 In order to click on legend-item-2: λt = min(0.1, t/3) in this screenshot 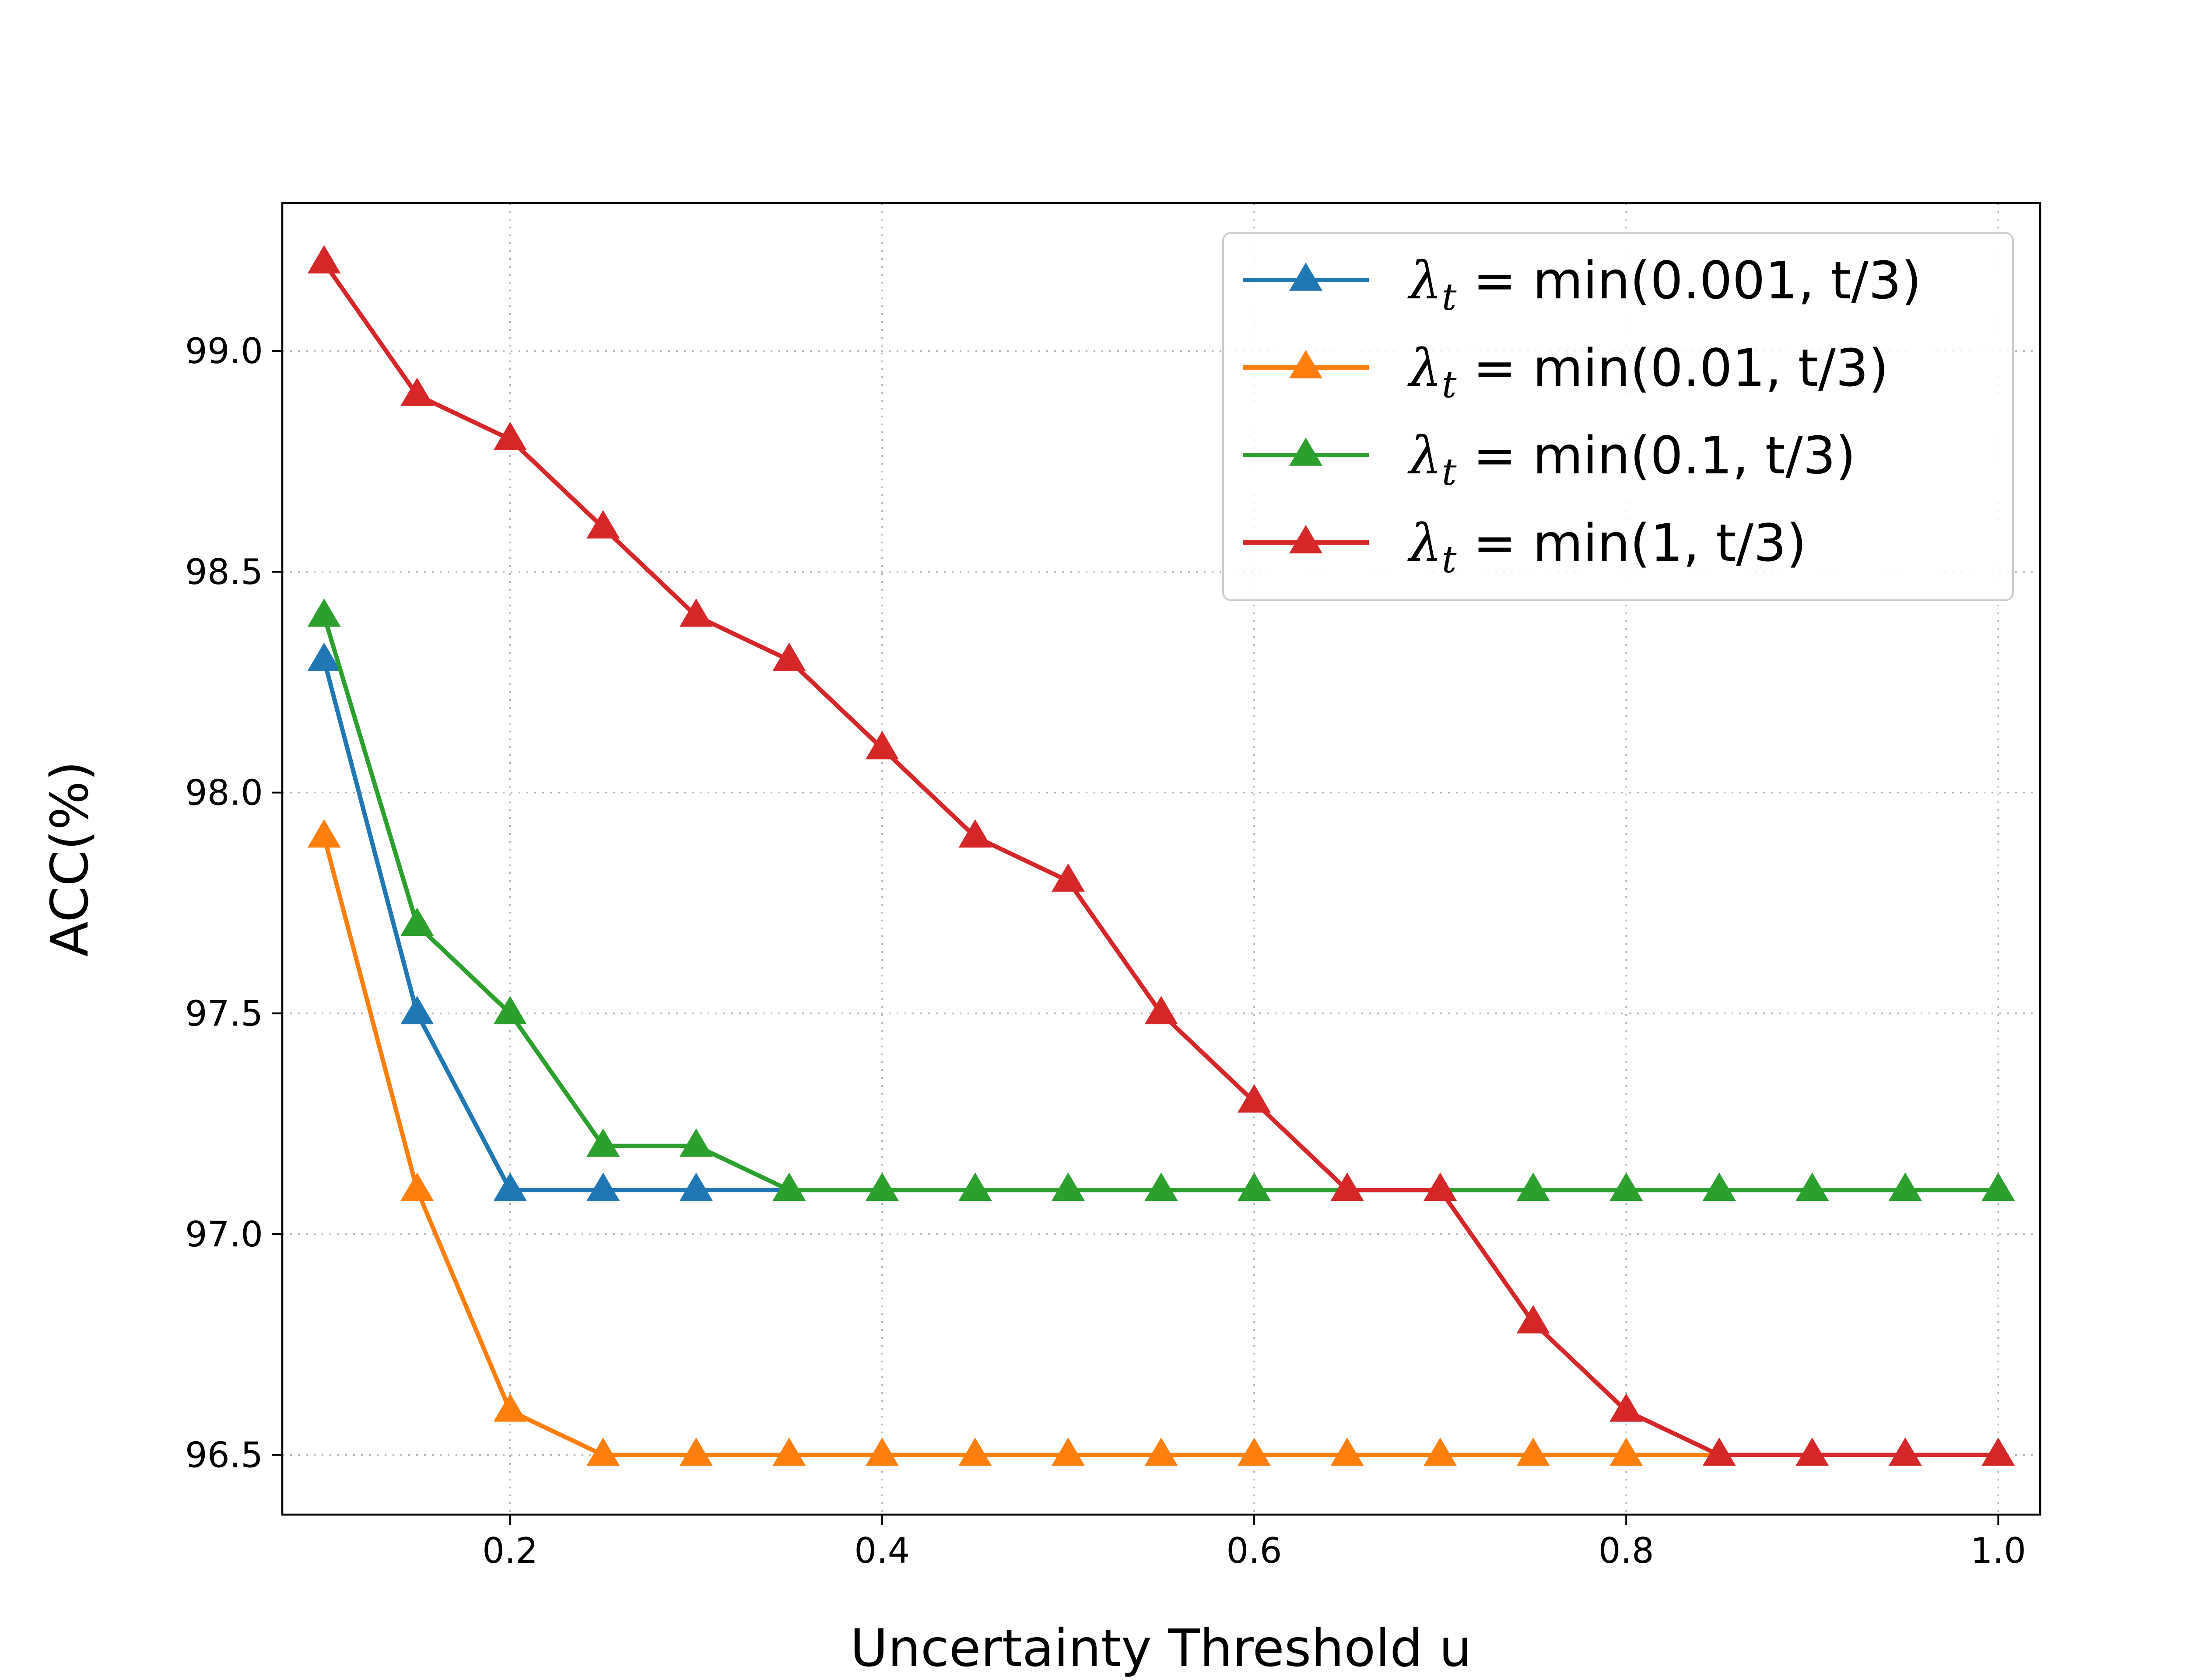, I will do `click(1549, 459)`.